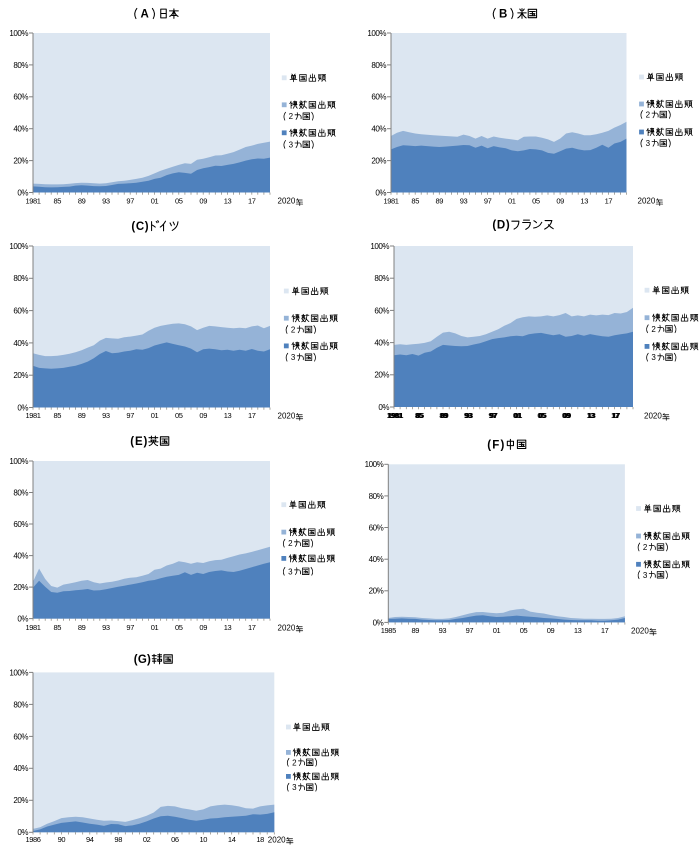 The height and width of the screenshot is (855, 700). I want to click on svg-text: G, so click(142, 660).